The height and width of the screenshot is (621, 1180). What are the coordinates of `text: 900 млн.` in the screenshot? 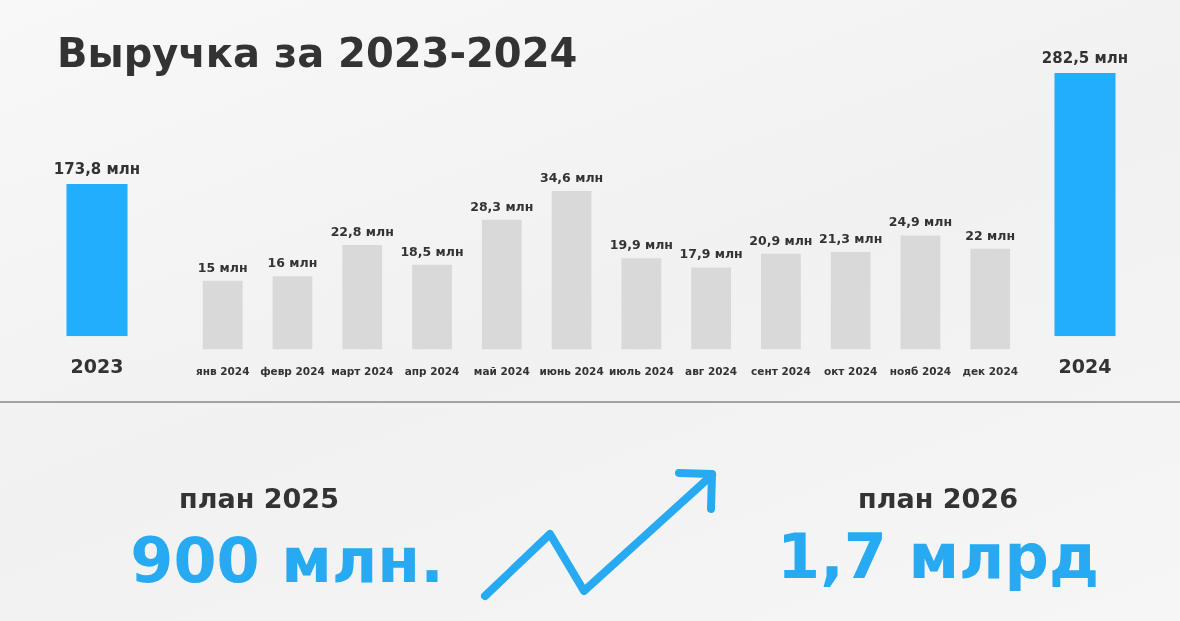 It's located at (287, 560).